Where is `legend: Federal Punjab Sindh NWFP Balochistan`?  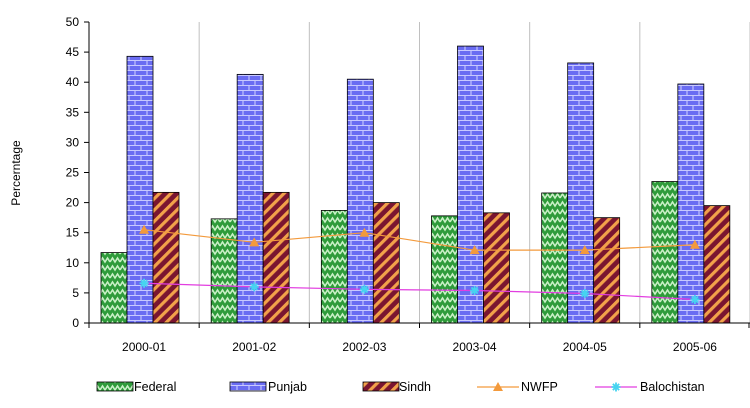
legend: Federal Punjab Sindh NWFP Balochistan is located at coordinates (400, 387).